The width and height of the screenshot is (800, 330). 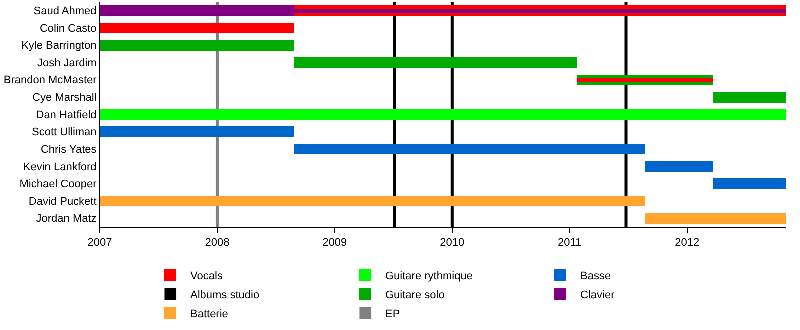 I want to click on y-tick-label: Jordan Matz, so click(x=66, y=219).